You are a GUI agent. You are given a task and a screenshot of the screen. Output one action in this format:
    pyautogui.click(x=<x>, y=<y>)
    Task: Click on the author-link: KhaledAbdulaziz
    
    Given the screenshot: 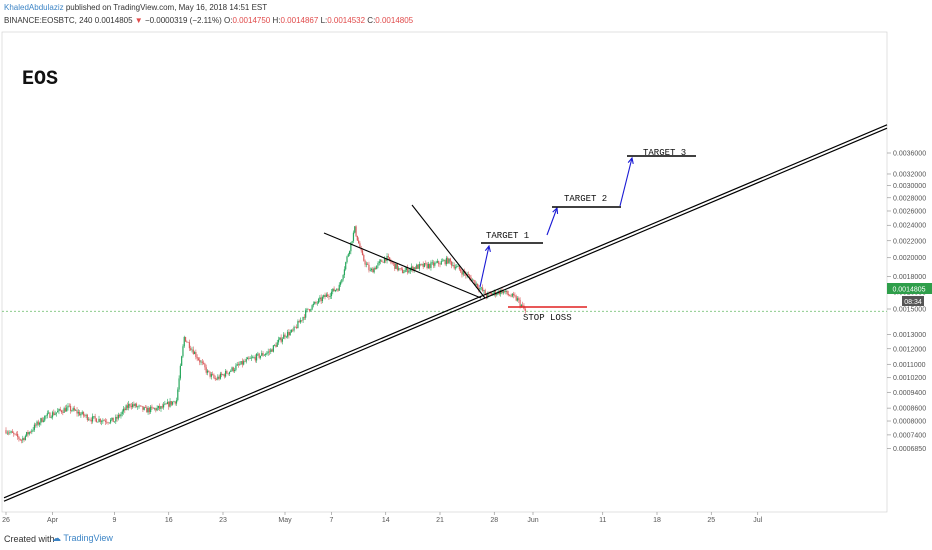 What is the action you would take?
    pyautogui.click(x=34, y=7)
    